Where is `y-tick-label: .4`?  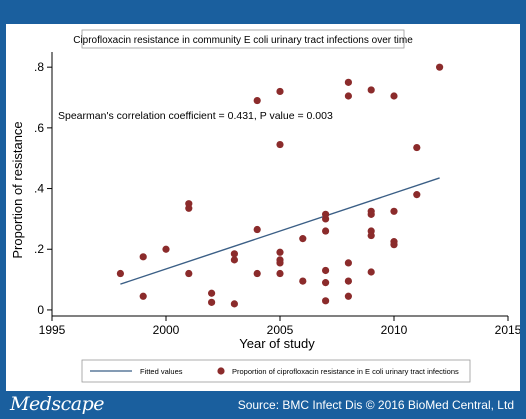 y-tick-label: .4 is located at coordinates (39, 189).